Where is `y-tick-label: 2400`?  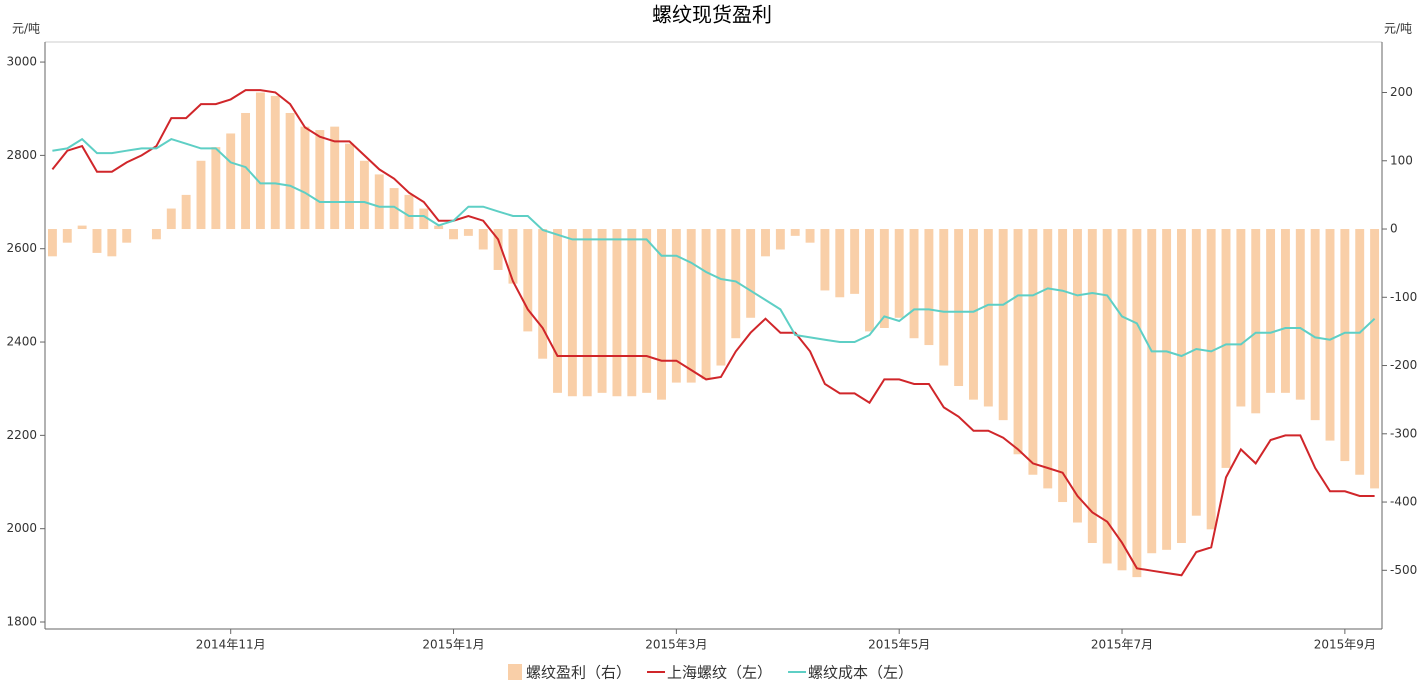 y-tick-label: 2400 is located at coordinates (21, 342).